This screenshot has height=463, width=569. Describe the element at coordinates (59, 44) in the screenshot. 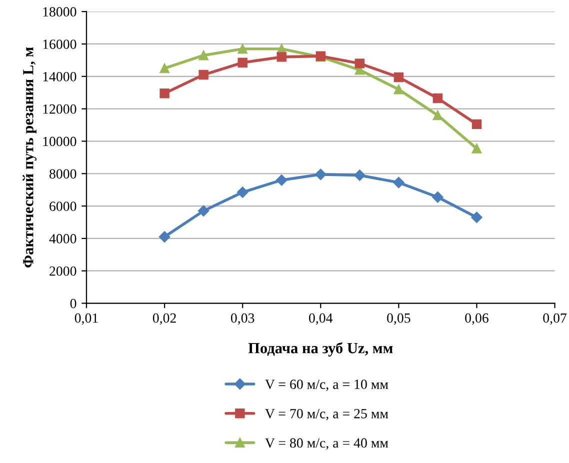

I see `y-tick-label: 16000` at that location.